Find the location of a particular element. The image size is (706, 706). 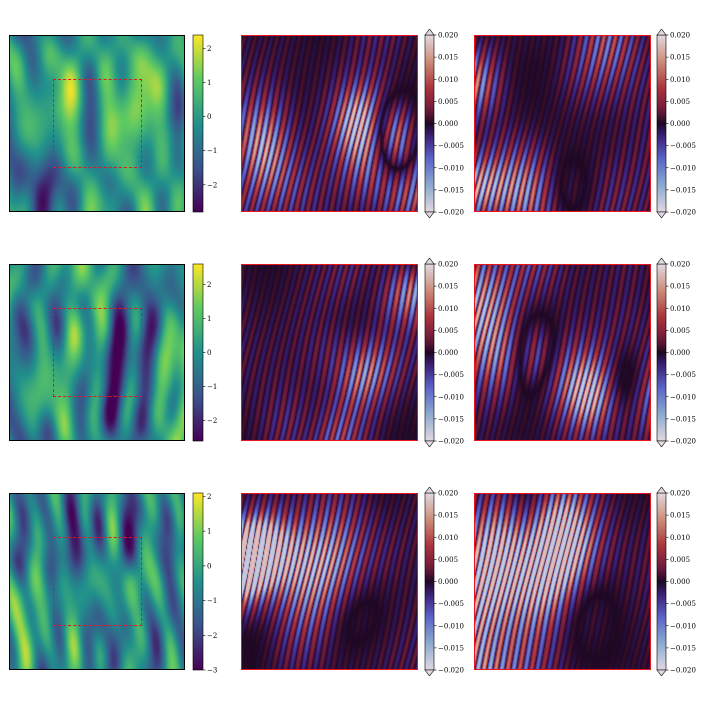

colorbar-tick-label: 2 is located at coordinates (209, 497).